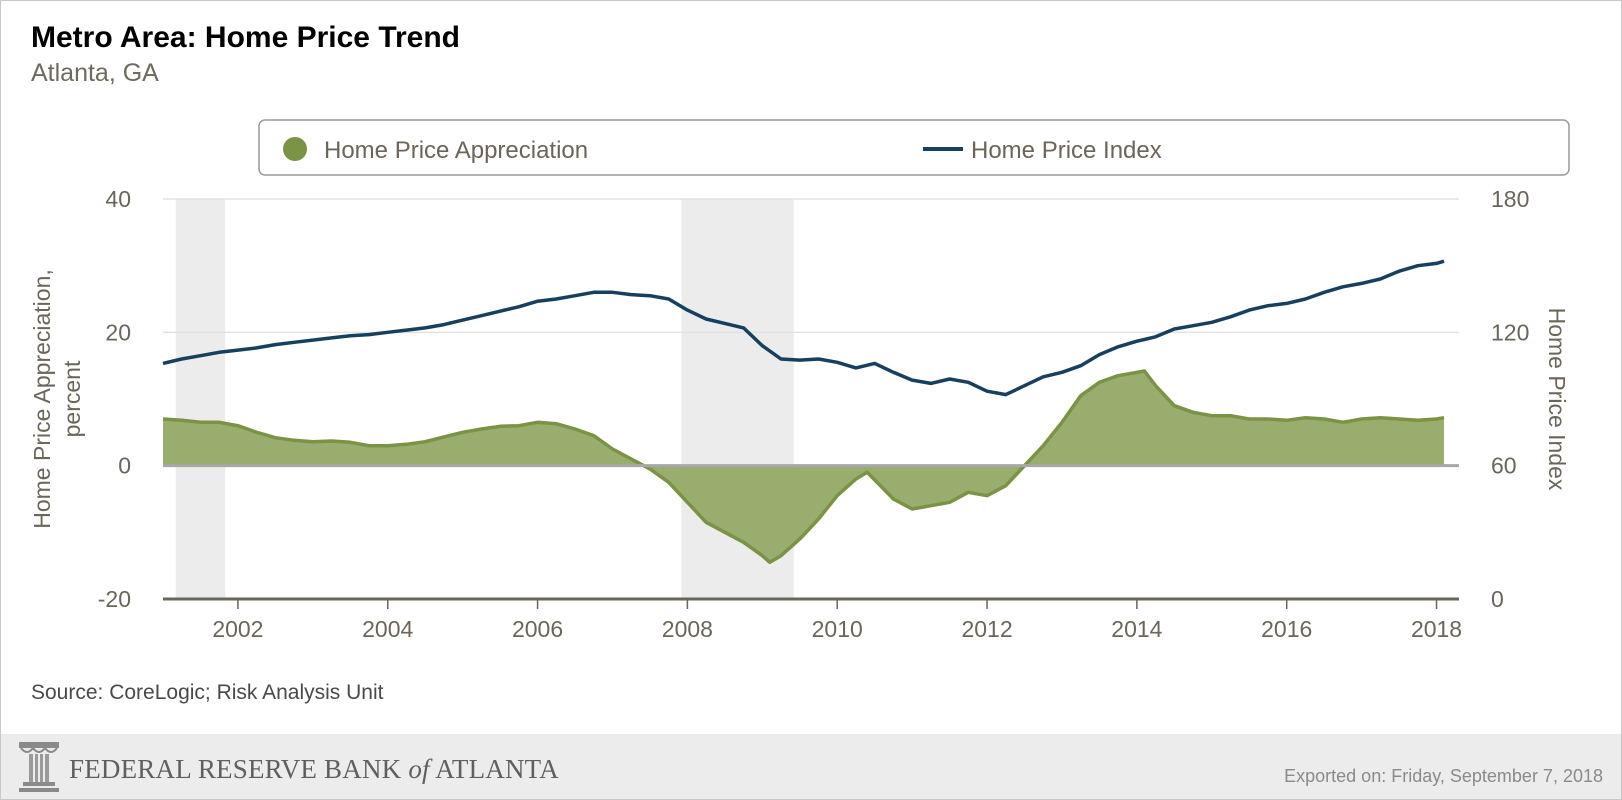  I want to click on x-tick-label: 2012, so click(986, 629).